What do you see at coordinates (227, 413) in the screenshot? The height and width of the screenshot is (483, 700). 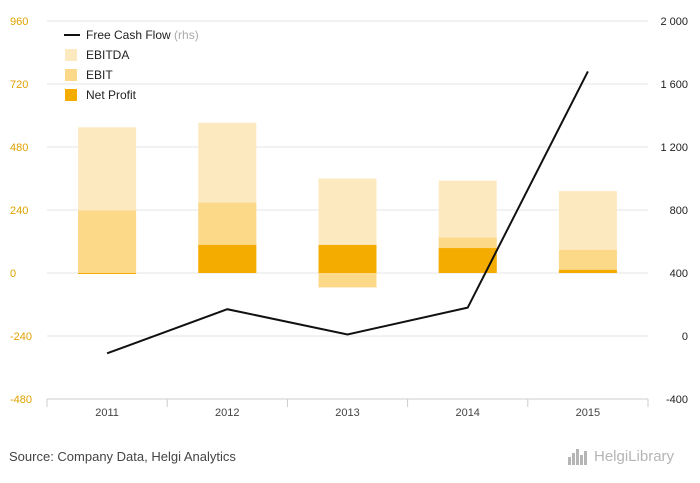 I see `x-tick-label: 2012` at bounding box center [227, 413].